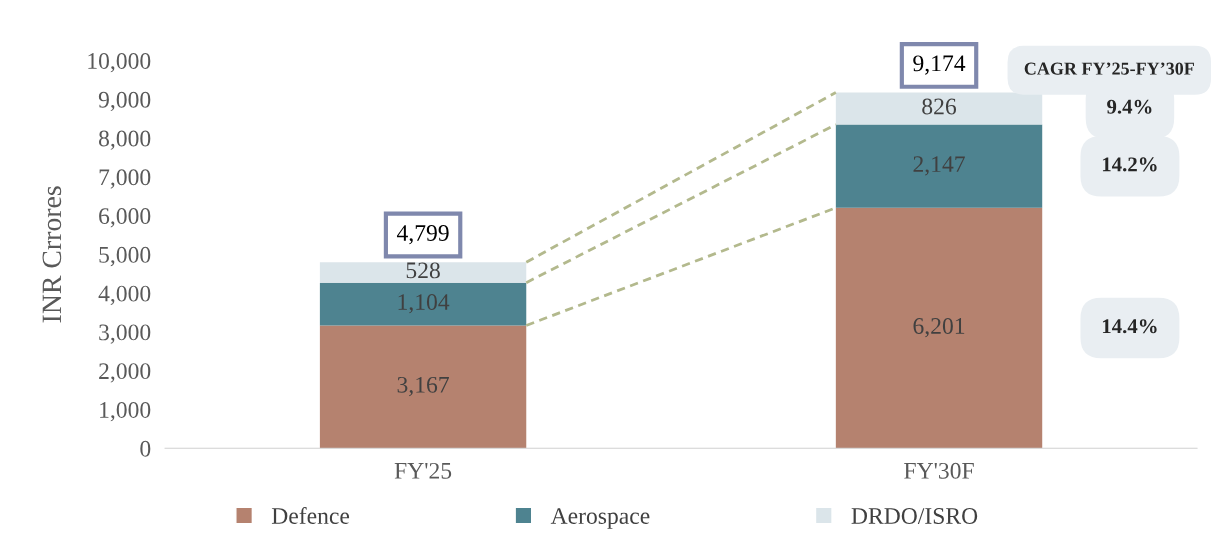 The width and height of the screenshot is (1214, 550). Describe the element at coordinates (125, 179) in the screenshot. I see `y-tick-label: 7,000` at that location.